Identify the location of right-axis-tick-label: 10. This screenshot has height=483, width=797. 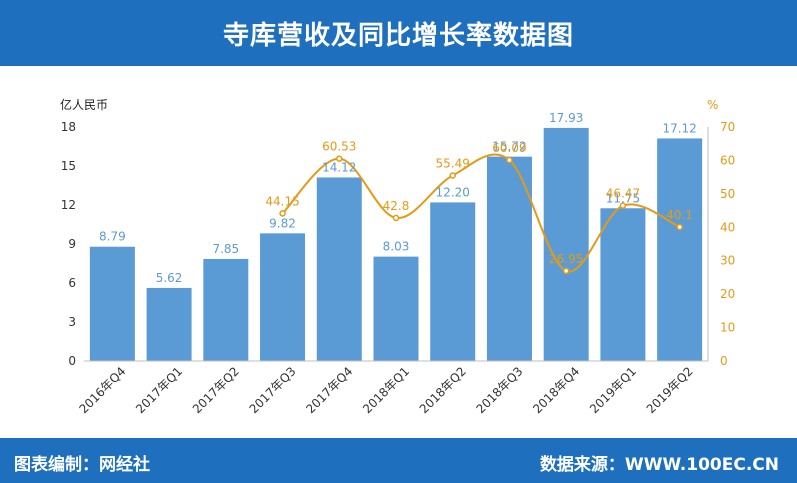
(727, 328).